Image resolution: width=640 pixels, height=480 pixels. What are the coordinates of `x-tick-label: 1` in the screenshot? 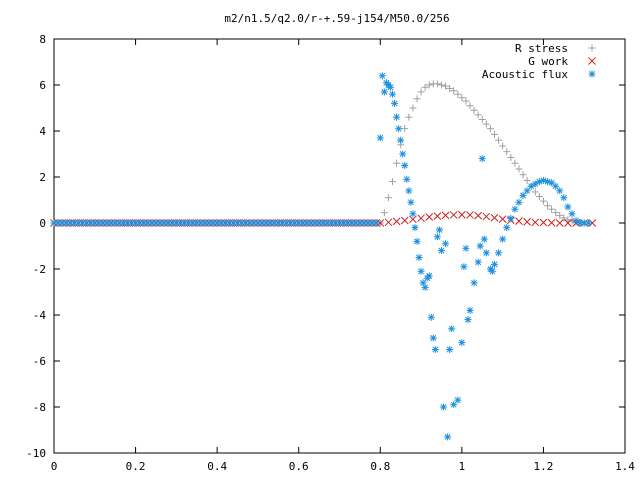 It's located at (462, 466).